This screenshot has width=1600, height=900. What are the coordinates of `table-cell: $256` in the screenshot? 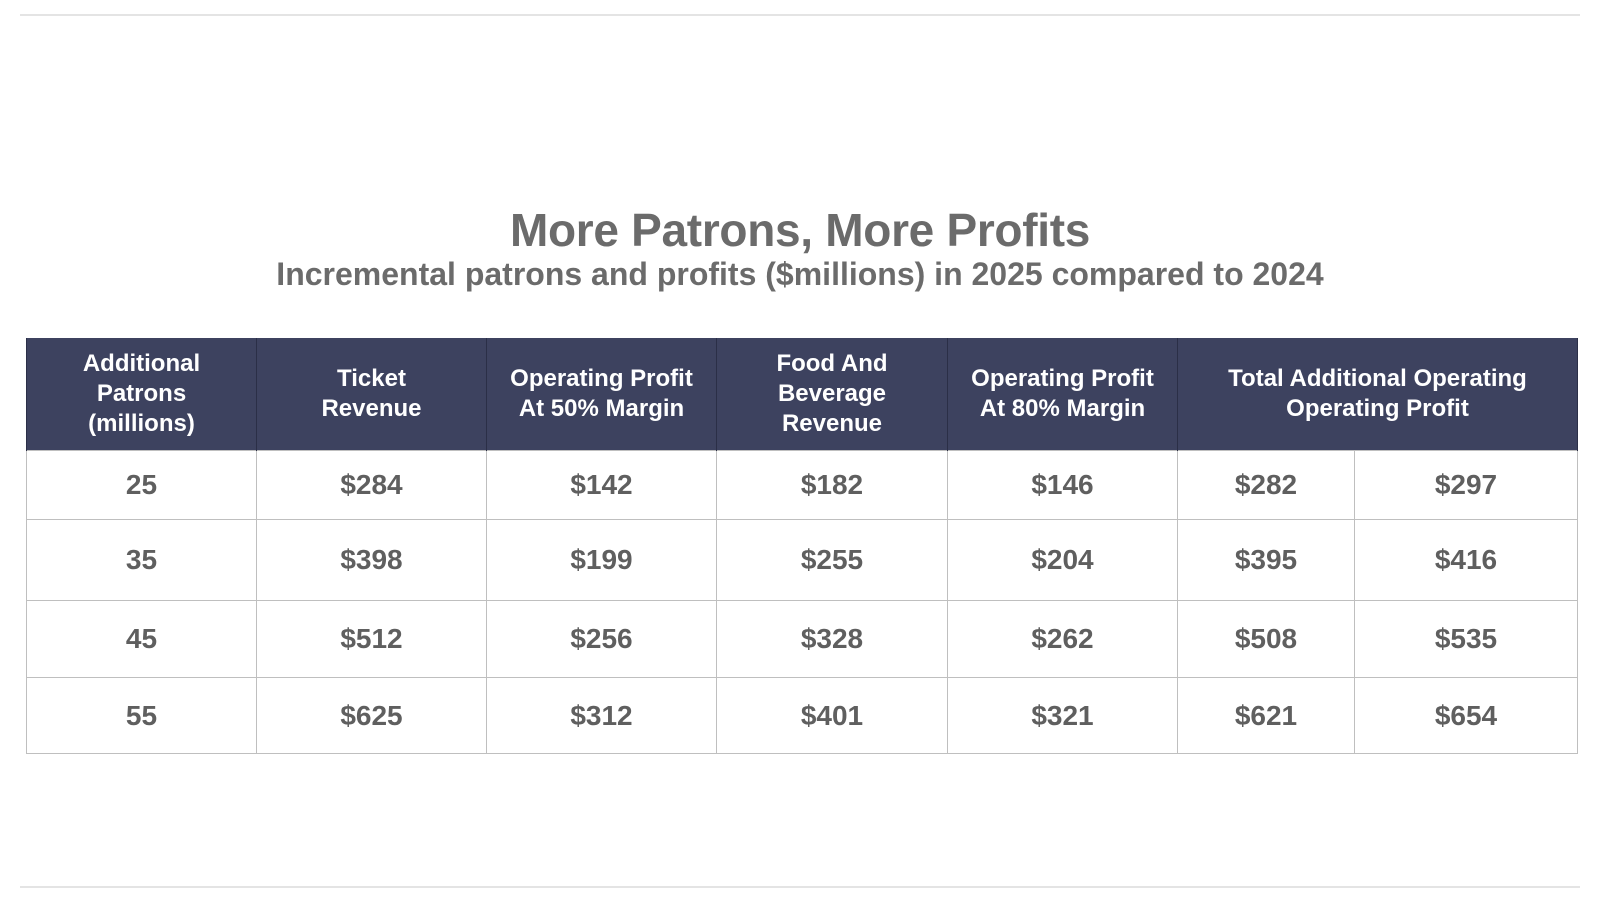 It's located at (601, 639).